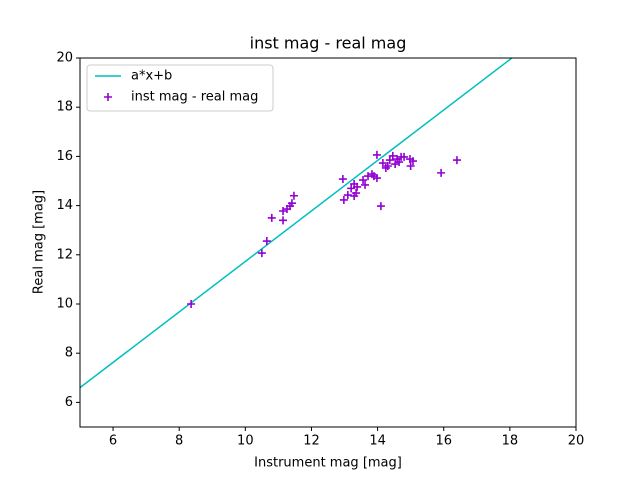 Image resolution: width=640 pixels, height=480 pixels. What do you see at coordinates (64, 254) in the screenshot?
I see `y-tick-label: 12` at bounding box center [64, 254].